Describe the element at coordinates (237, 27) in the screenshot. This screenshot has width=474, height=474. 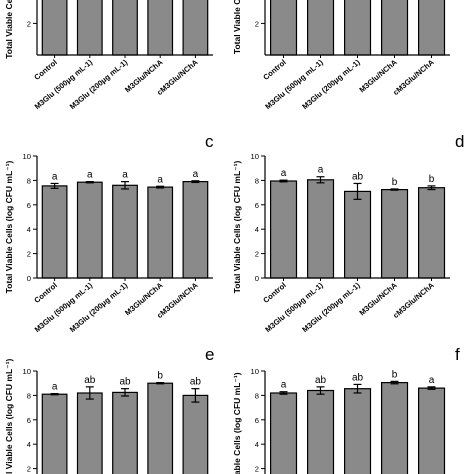
I see `y-axis-label: Total Viable Ce` at that location.